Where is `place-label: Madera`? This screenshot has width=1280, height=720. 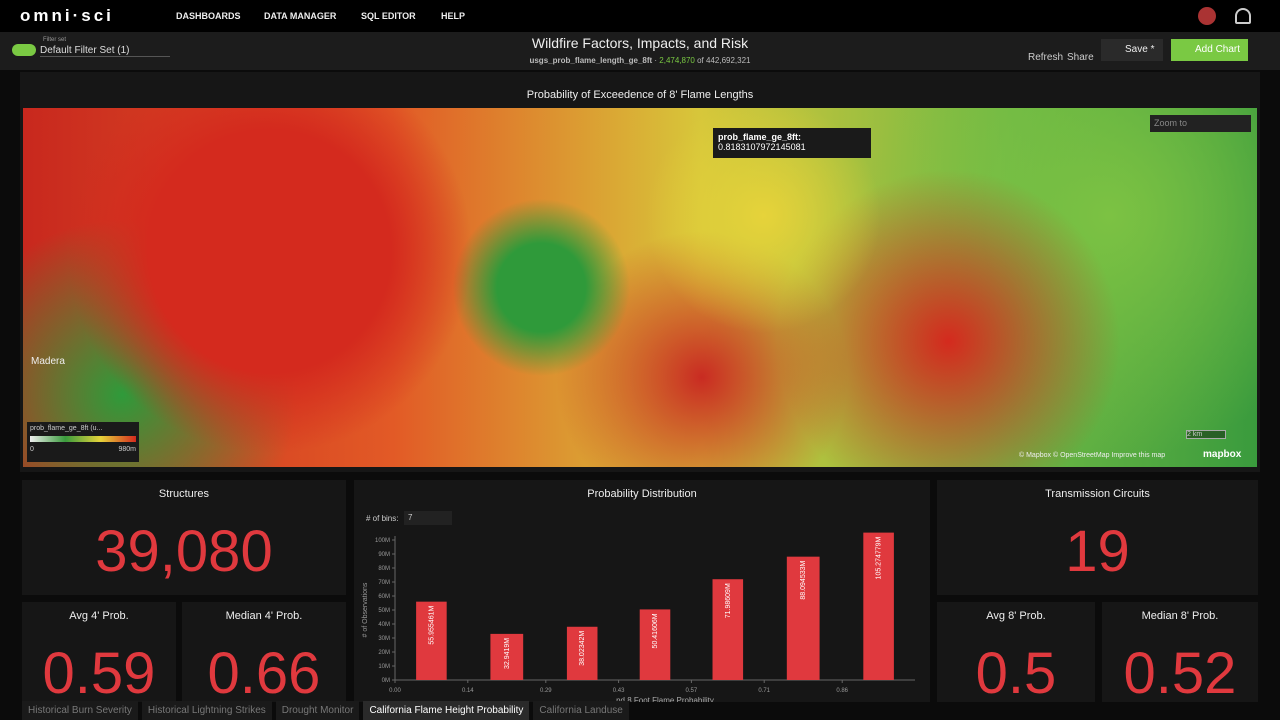 place-label: Madera is located at coordinates (48, 361).